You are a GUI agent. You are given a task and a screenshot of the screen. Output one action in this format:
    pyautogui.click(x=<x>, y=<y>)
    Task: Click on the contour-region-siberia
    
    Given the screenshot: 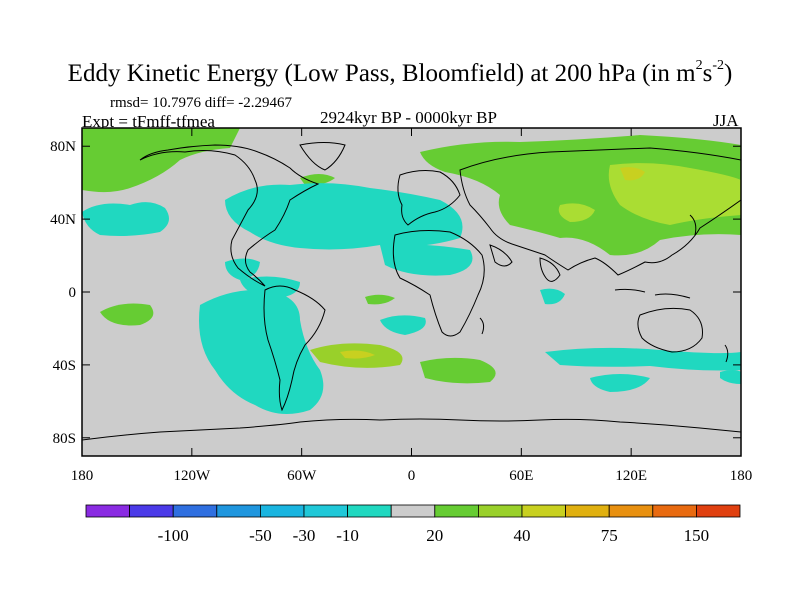 What is the action you would take?
    pyautogui.click(x=632, y=174)
    